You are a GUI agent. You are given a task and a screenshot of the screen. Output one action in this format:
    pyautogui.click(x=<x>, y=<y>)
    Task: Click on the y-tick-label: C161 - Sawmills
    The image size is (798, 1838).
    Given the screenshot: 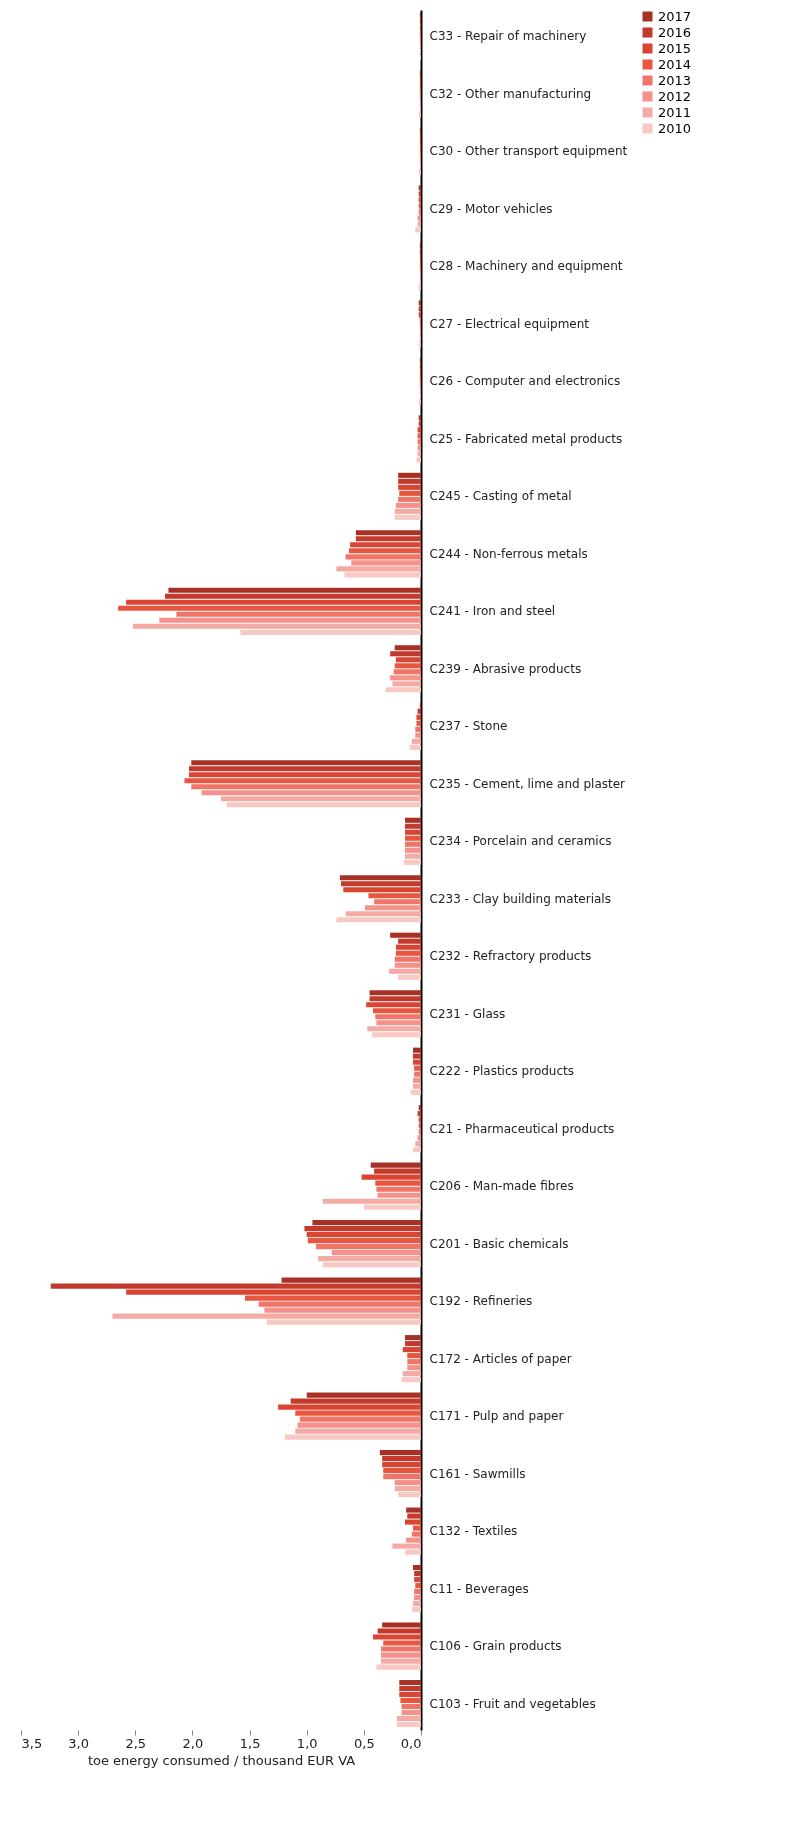 What is the action you would take?
    pyautogui.click(x=477, y=1473)
    